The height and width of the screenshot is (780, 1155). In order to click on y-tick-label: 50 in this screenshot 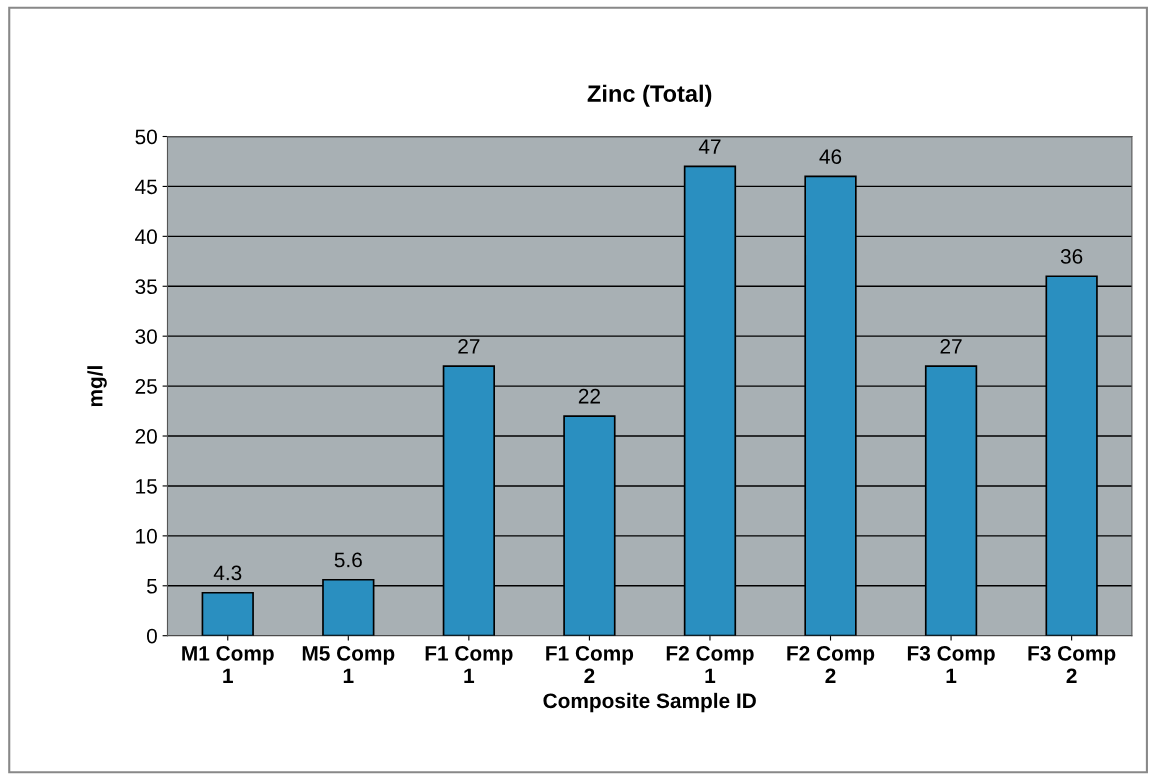, I will do `click(146, 137)`.